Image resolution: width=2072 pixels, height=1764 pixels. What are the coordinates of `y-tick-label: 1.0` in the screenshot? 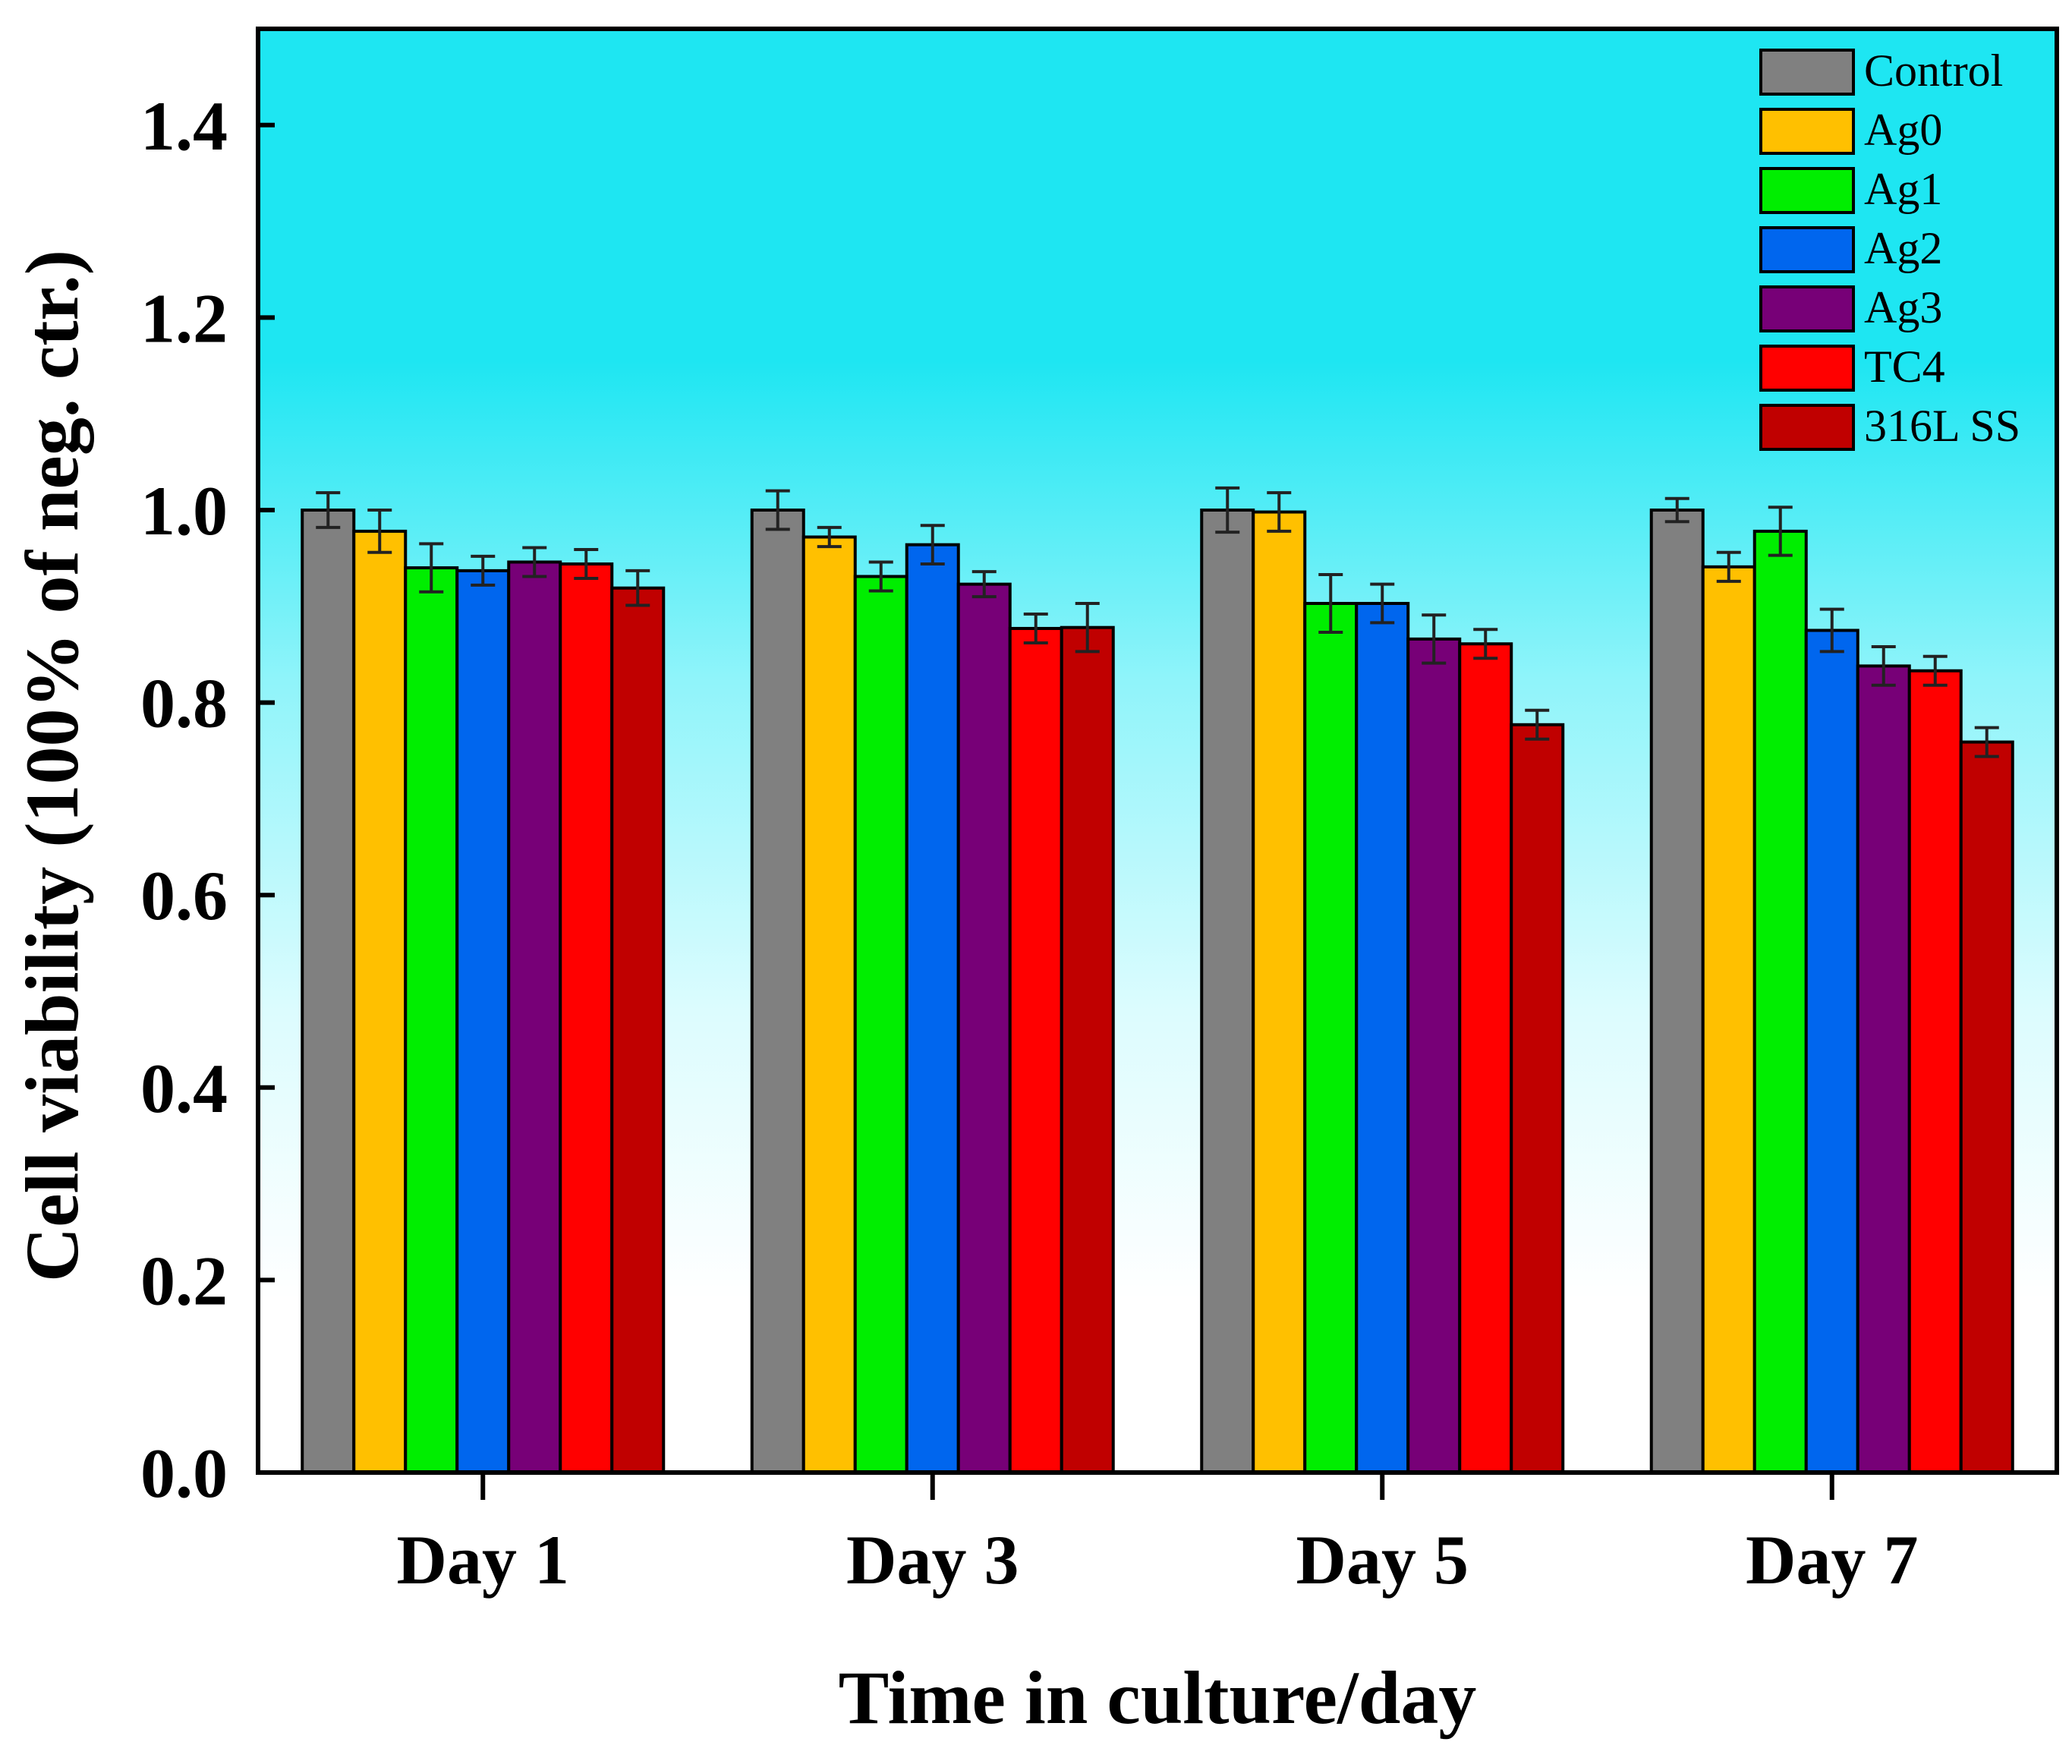 It's located at (184, 511).